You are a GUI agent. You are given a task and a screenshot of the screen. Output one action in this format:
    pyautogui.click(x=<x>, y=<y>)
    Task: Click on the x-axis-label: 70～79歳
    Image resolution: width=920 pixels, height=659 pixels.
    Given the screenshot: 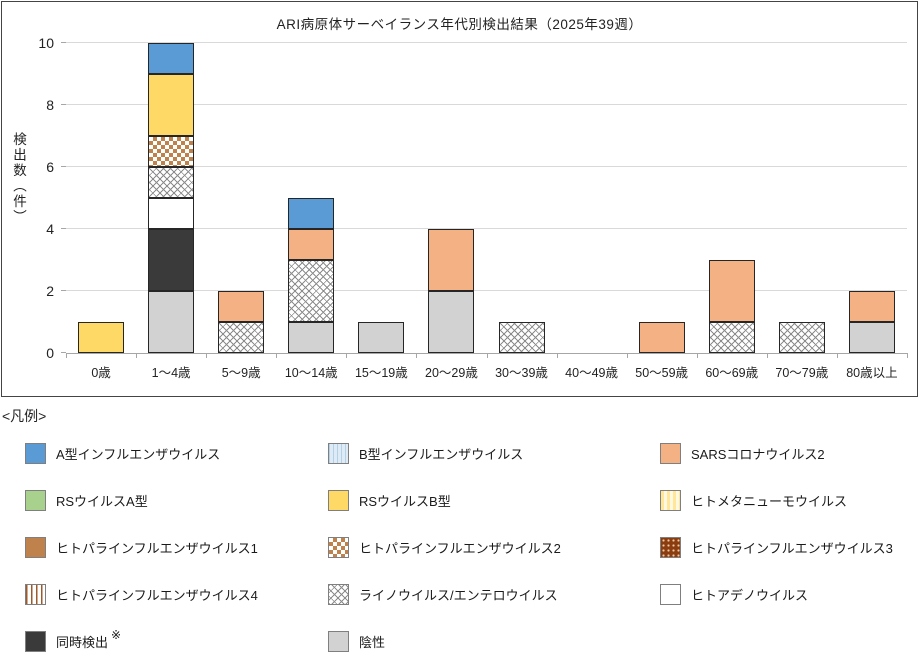 What is the action you would take?
    pyautogui.click(x=802, y=373)
    